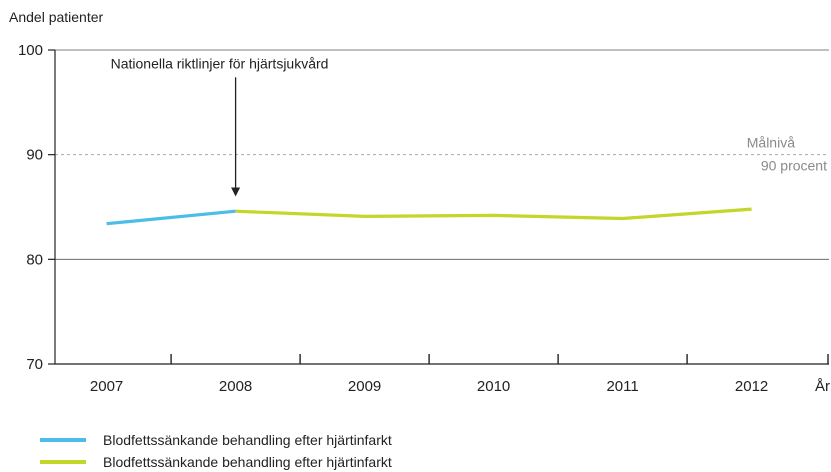 The image size is (831, 472). I want to click on x-tick-label-2008: 2008, so click(235, 386).